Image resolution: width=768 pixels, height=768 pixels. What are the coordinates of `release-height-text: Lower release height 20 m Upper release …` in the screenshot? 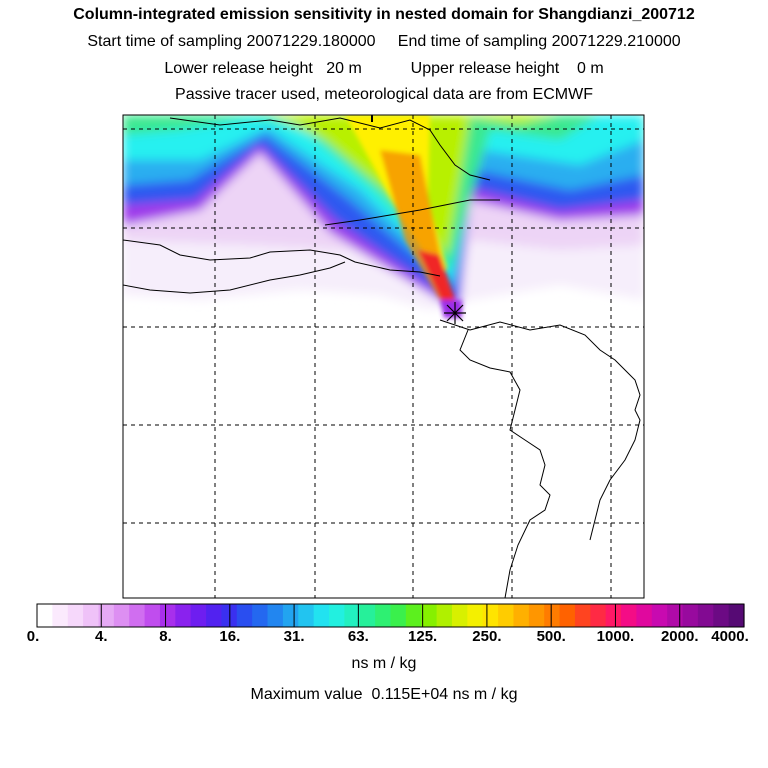 It's located at (384, 68).